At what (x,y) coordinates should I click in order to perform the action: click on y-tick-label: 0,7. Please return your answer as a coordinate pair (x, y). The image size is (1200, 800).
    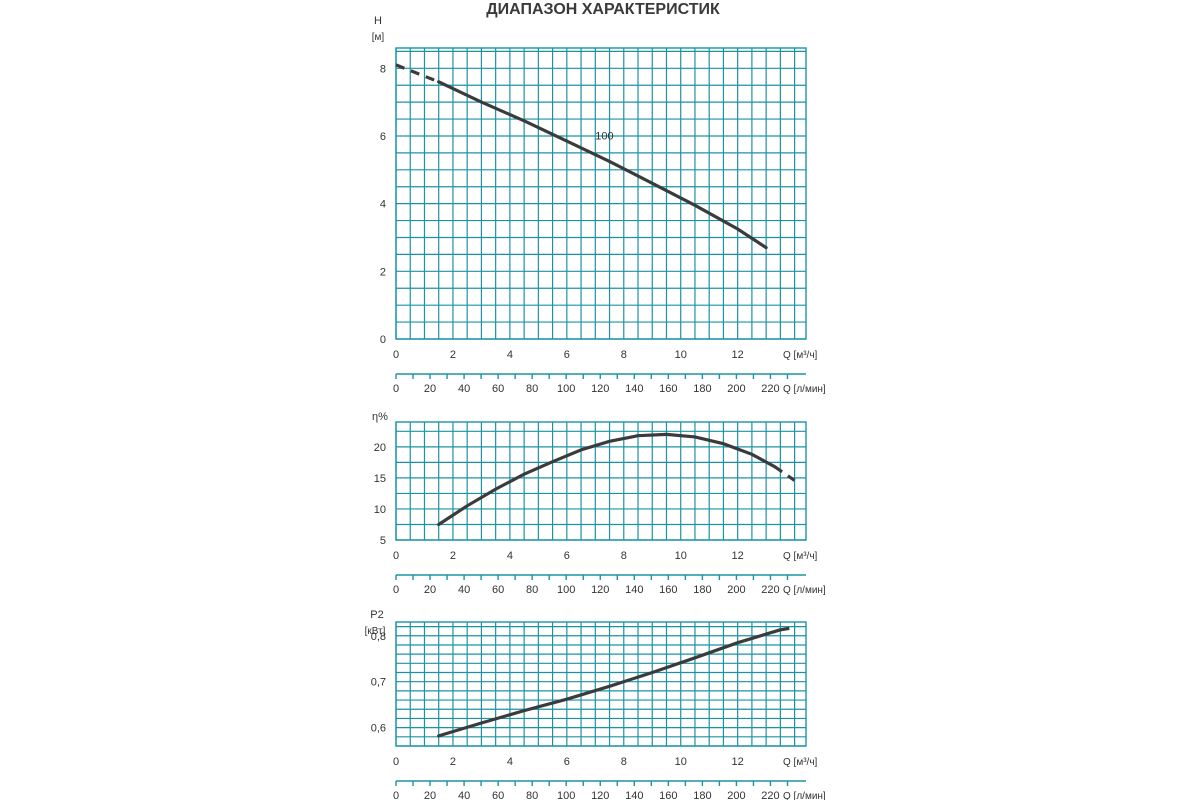
    Looking at the image, I should click on (378, 683).